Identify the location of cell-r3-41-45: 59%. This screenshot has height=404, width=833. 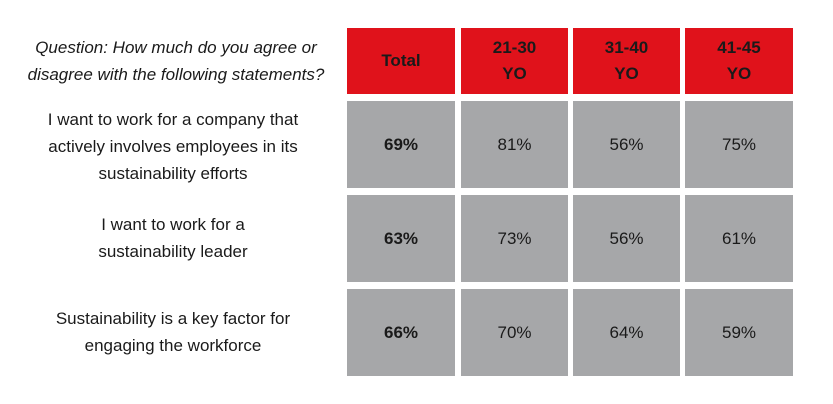
(739, 332).